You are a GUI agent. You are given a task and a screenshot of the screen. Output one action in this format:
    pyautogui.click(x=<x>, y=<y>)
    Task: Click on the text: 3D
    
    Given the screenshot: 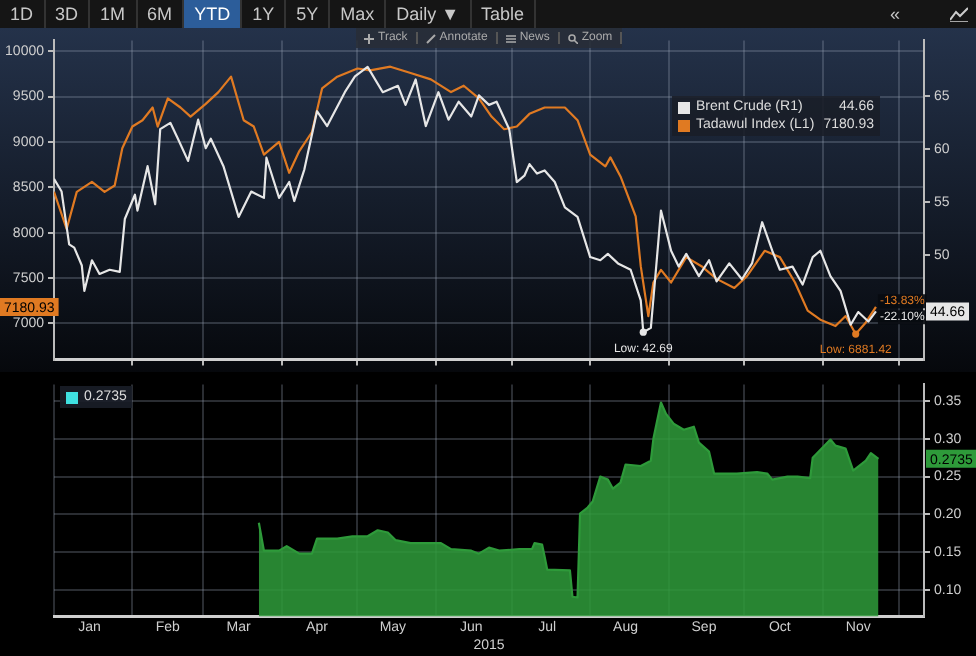 What is the action you would take?
    pyautogui.click(x=68, y=14)
    